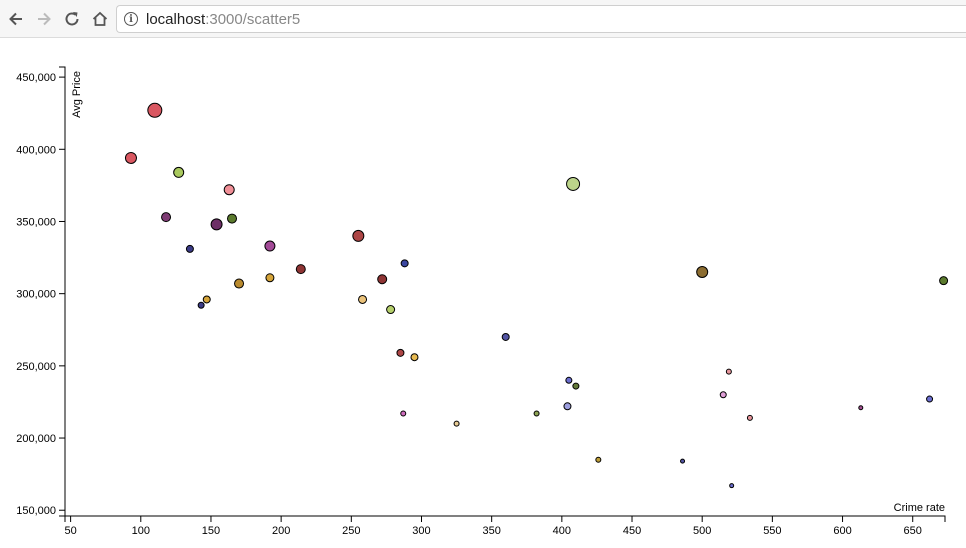 This screenshot has height=548, width=966. What do you see at coordinates (36, 439) in the screenshot?
I see `y-tick-label: 200,000` at bounding box center [36, 439].